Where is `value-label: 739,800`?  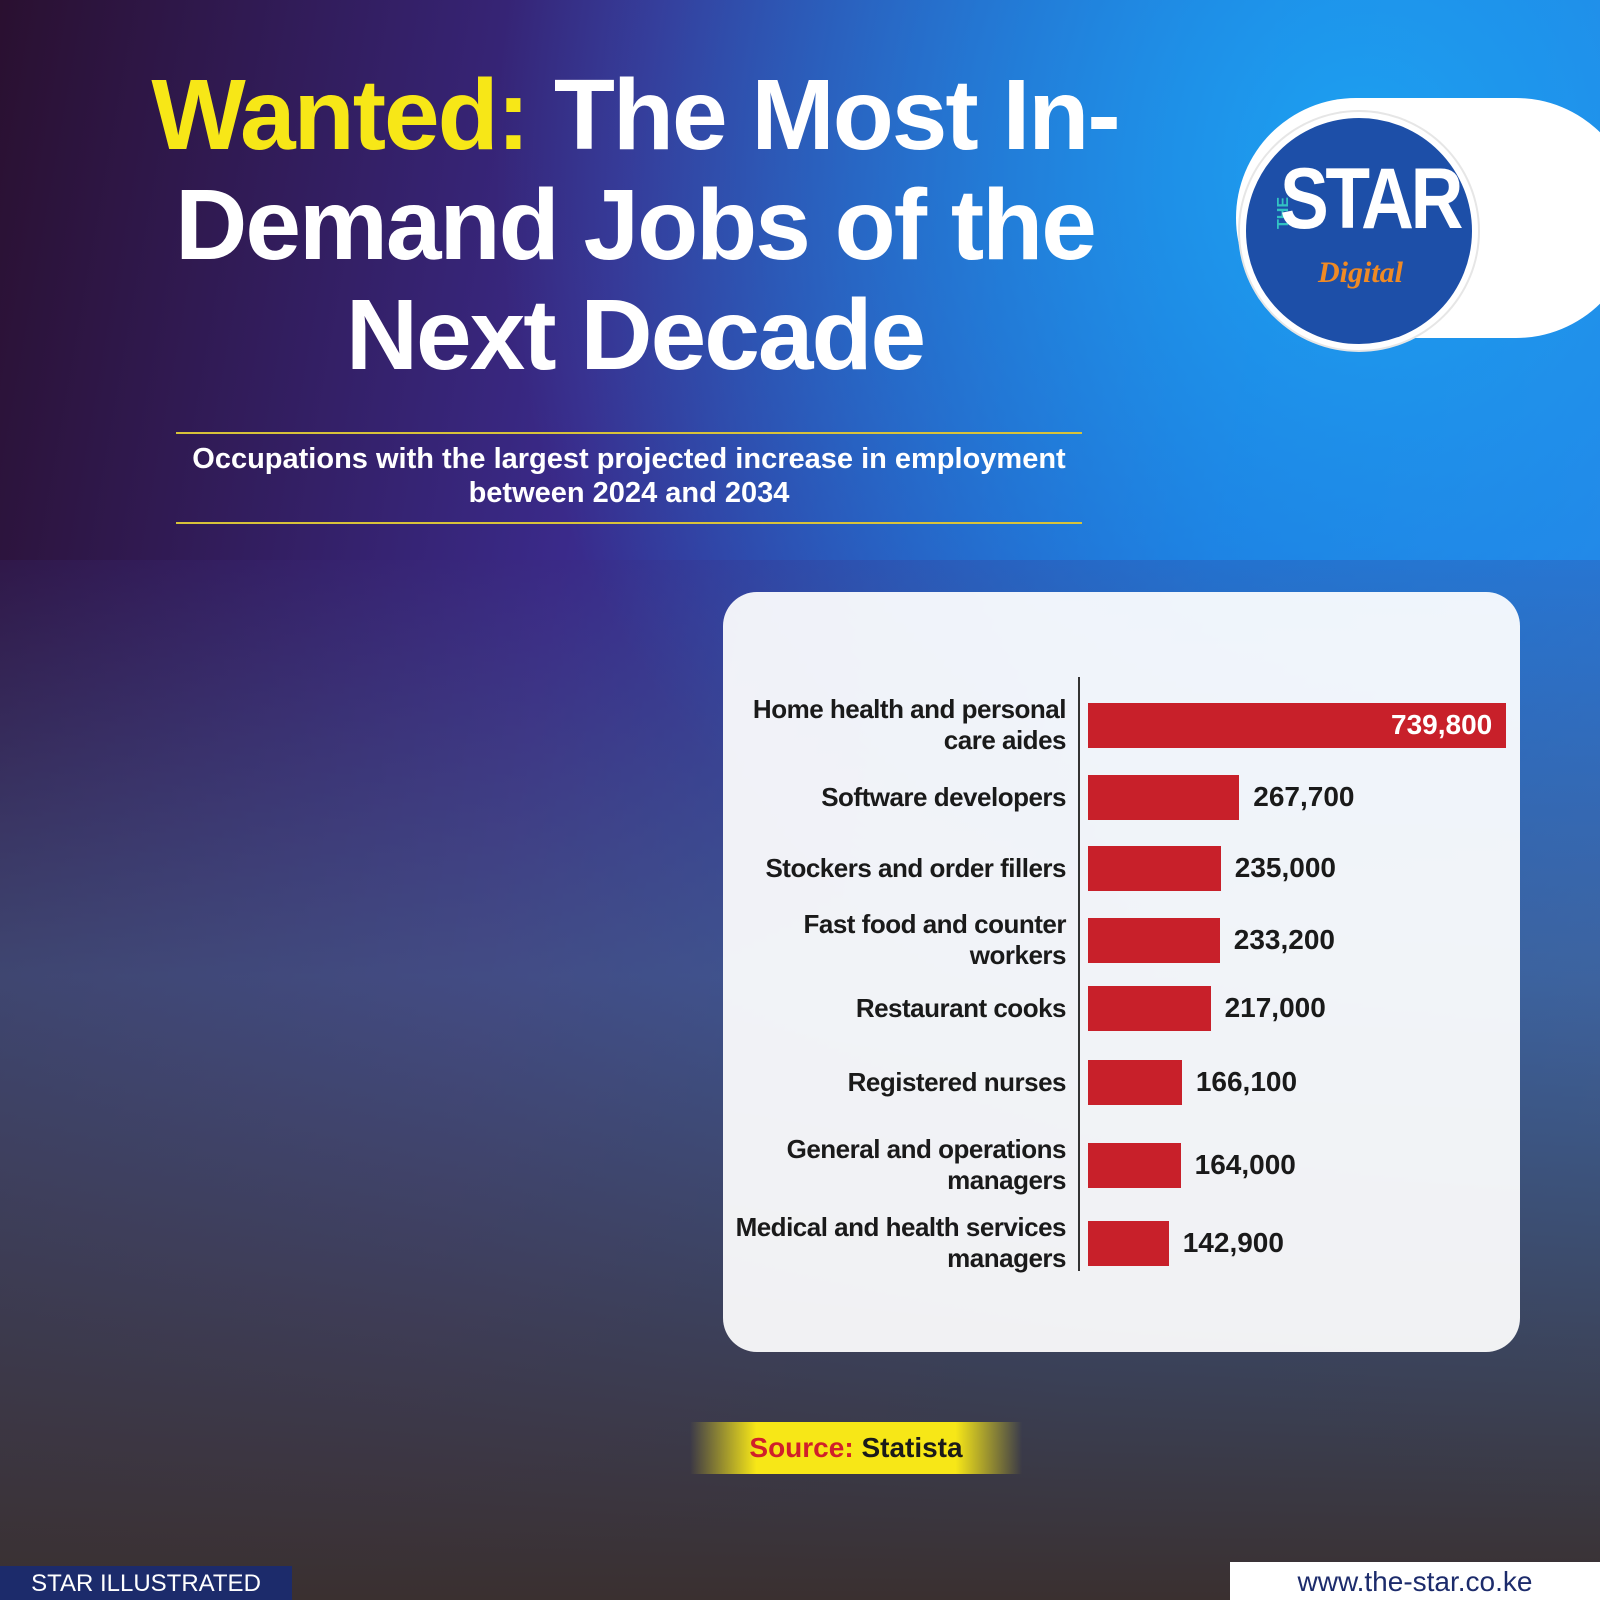 value-label: 739,800 is located at coordinates (1442, 724).